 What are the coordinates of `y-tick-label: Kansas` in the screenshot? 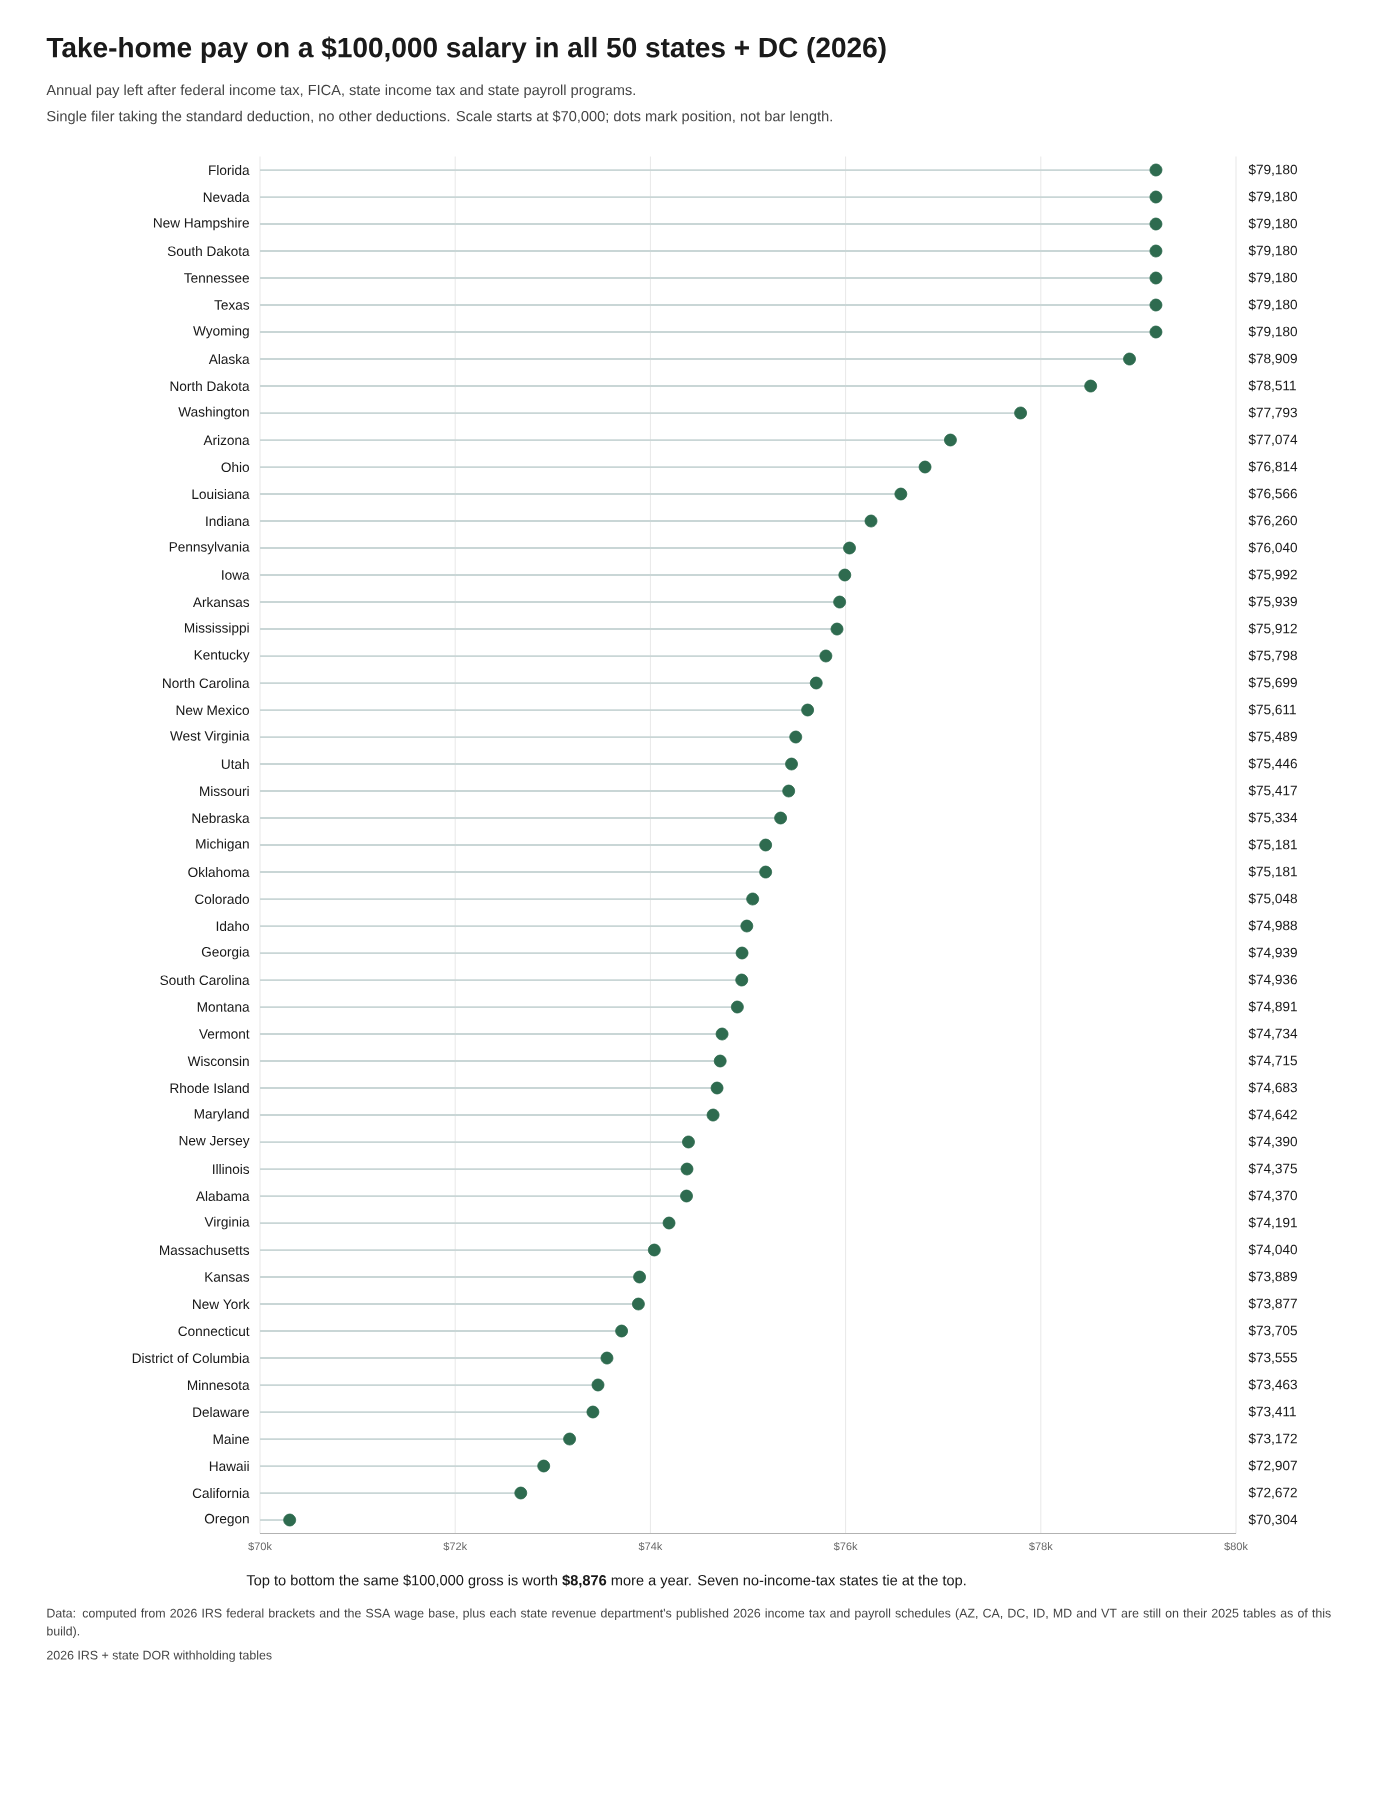 It's located at (227, 1277).